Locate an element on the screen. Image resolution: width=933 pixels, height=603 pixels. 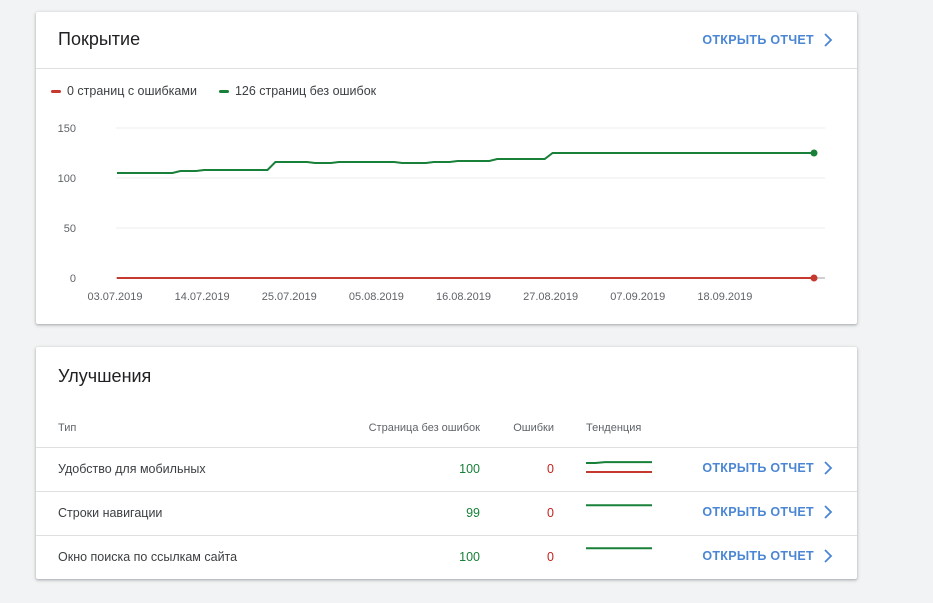
legend-swatch-valid is located at coordinates (223, 91).